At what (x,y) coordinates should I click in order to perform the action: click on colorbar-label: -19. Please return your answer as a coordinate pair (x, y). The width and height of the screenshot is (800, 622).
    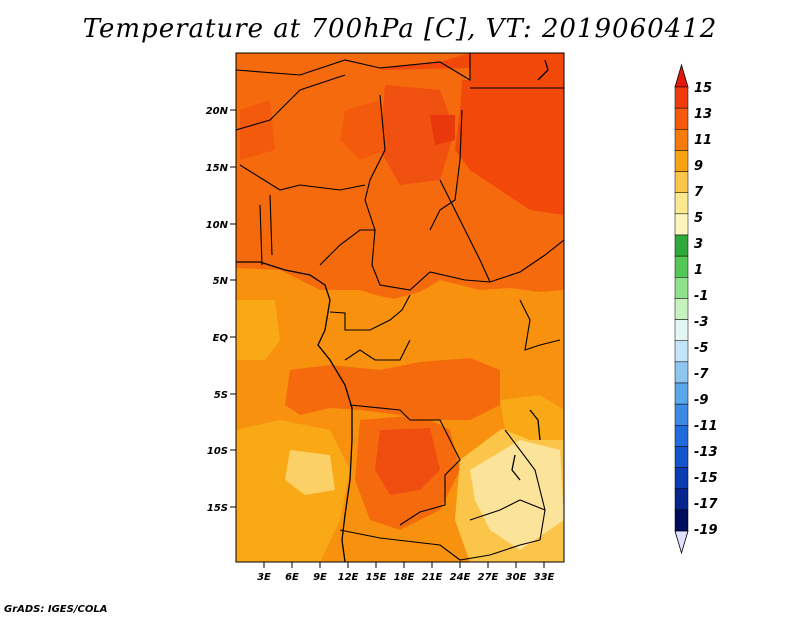
    Looking at the image, I should click on (706, 530).